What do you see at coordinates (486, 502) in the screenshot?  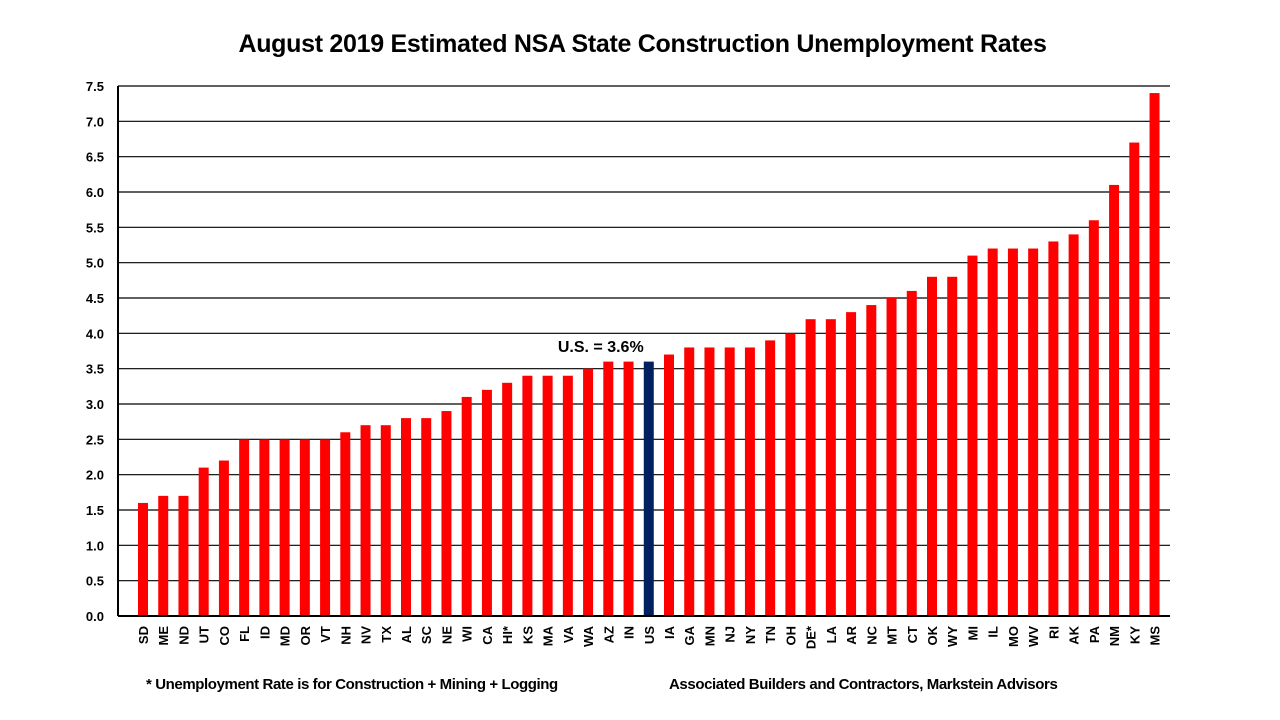 I see `bar-ca` at bounding box center [486, 502].